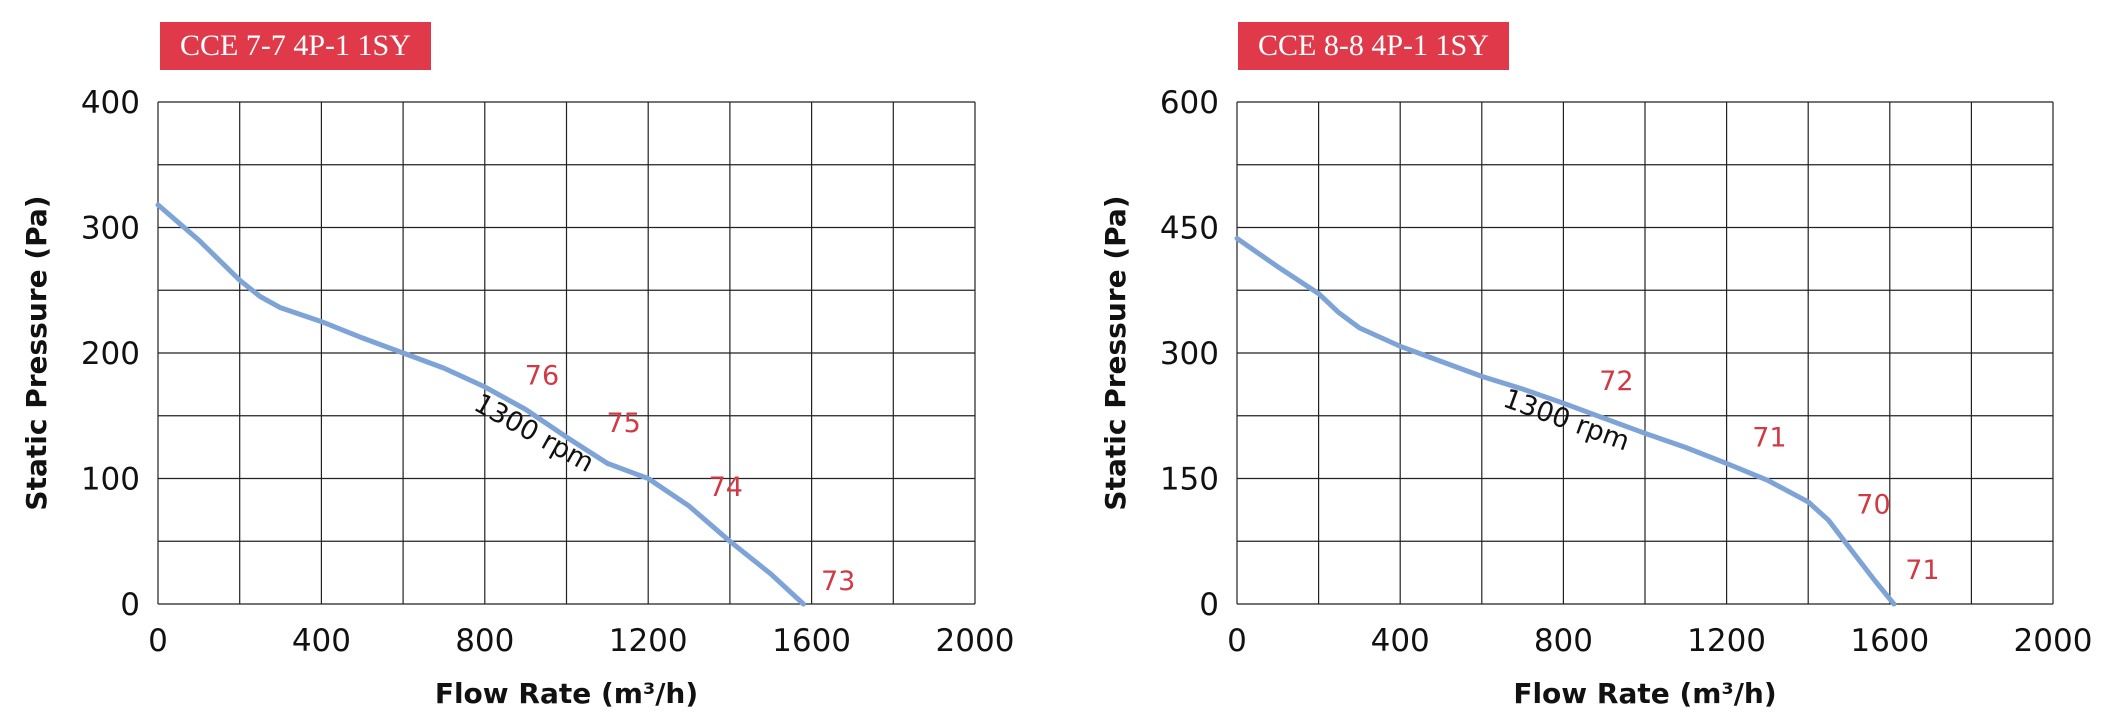 The image size is (2115, 726). What do you see at coordinates (110, 103) in the screenshot?
I see `y-tick-label: 400` at bounding box center [110, 103].